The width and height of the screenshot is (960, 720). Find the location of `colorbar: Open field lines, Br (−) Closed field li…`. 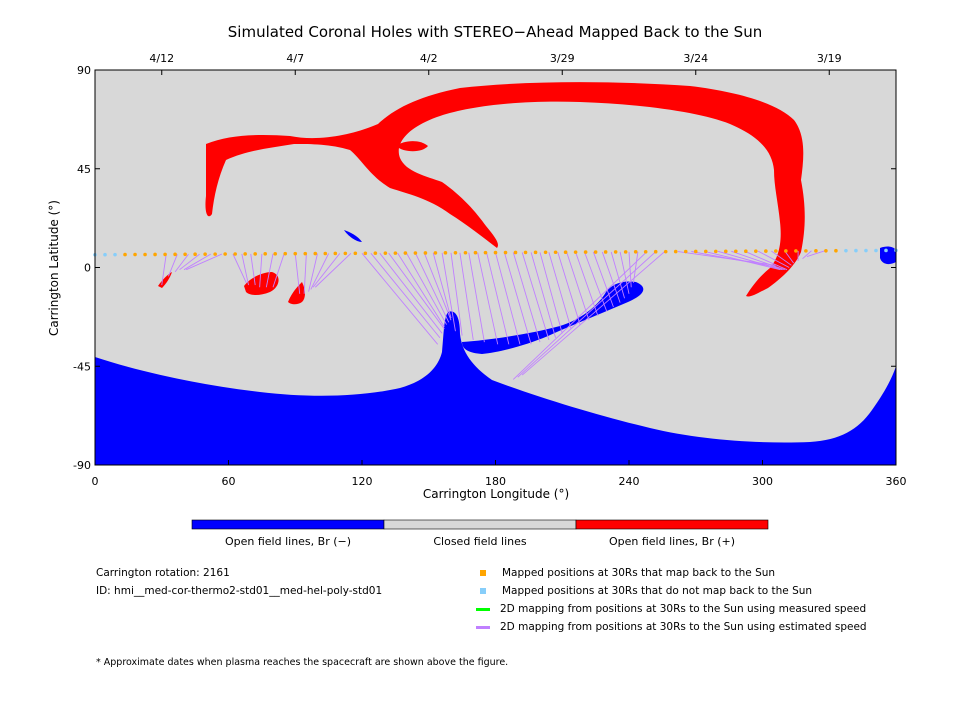

colorbar: Open field lines, Br (−) Closed field li… is located at coordinates (480, 533).